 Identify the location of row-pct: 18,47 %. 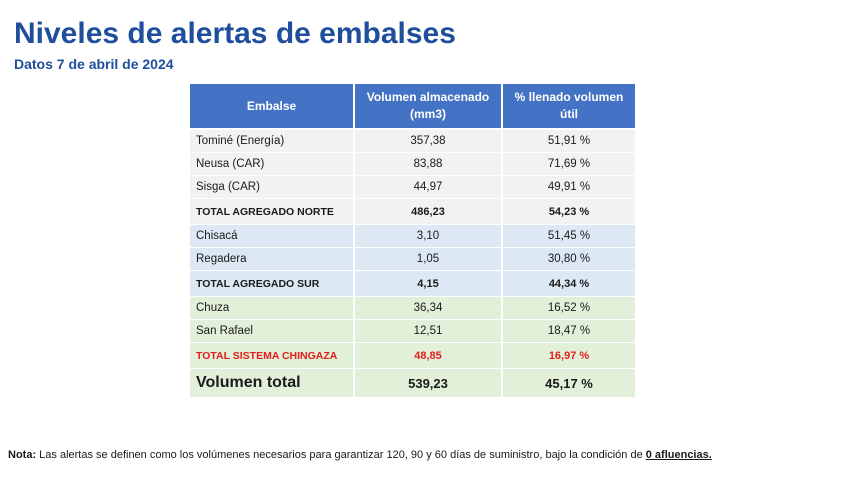
(569, 331).